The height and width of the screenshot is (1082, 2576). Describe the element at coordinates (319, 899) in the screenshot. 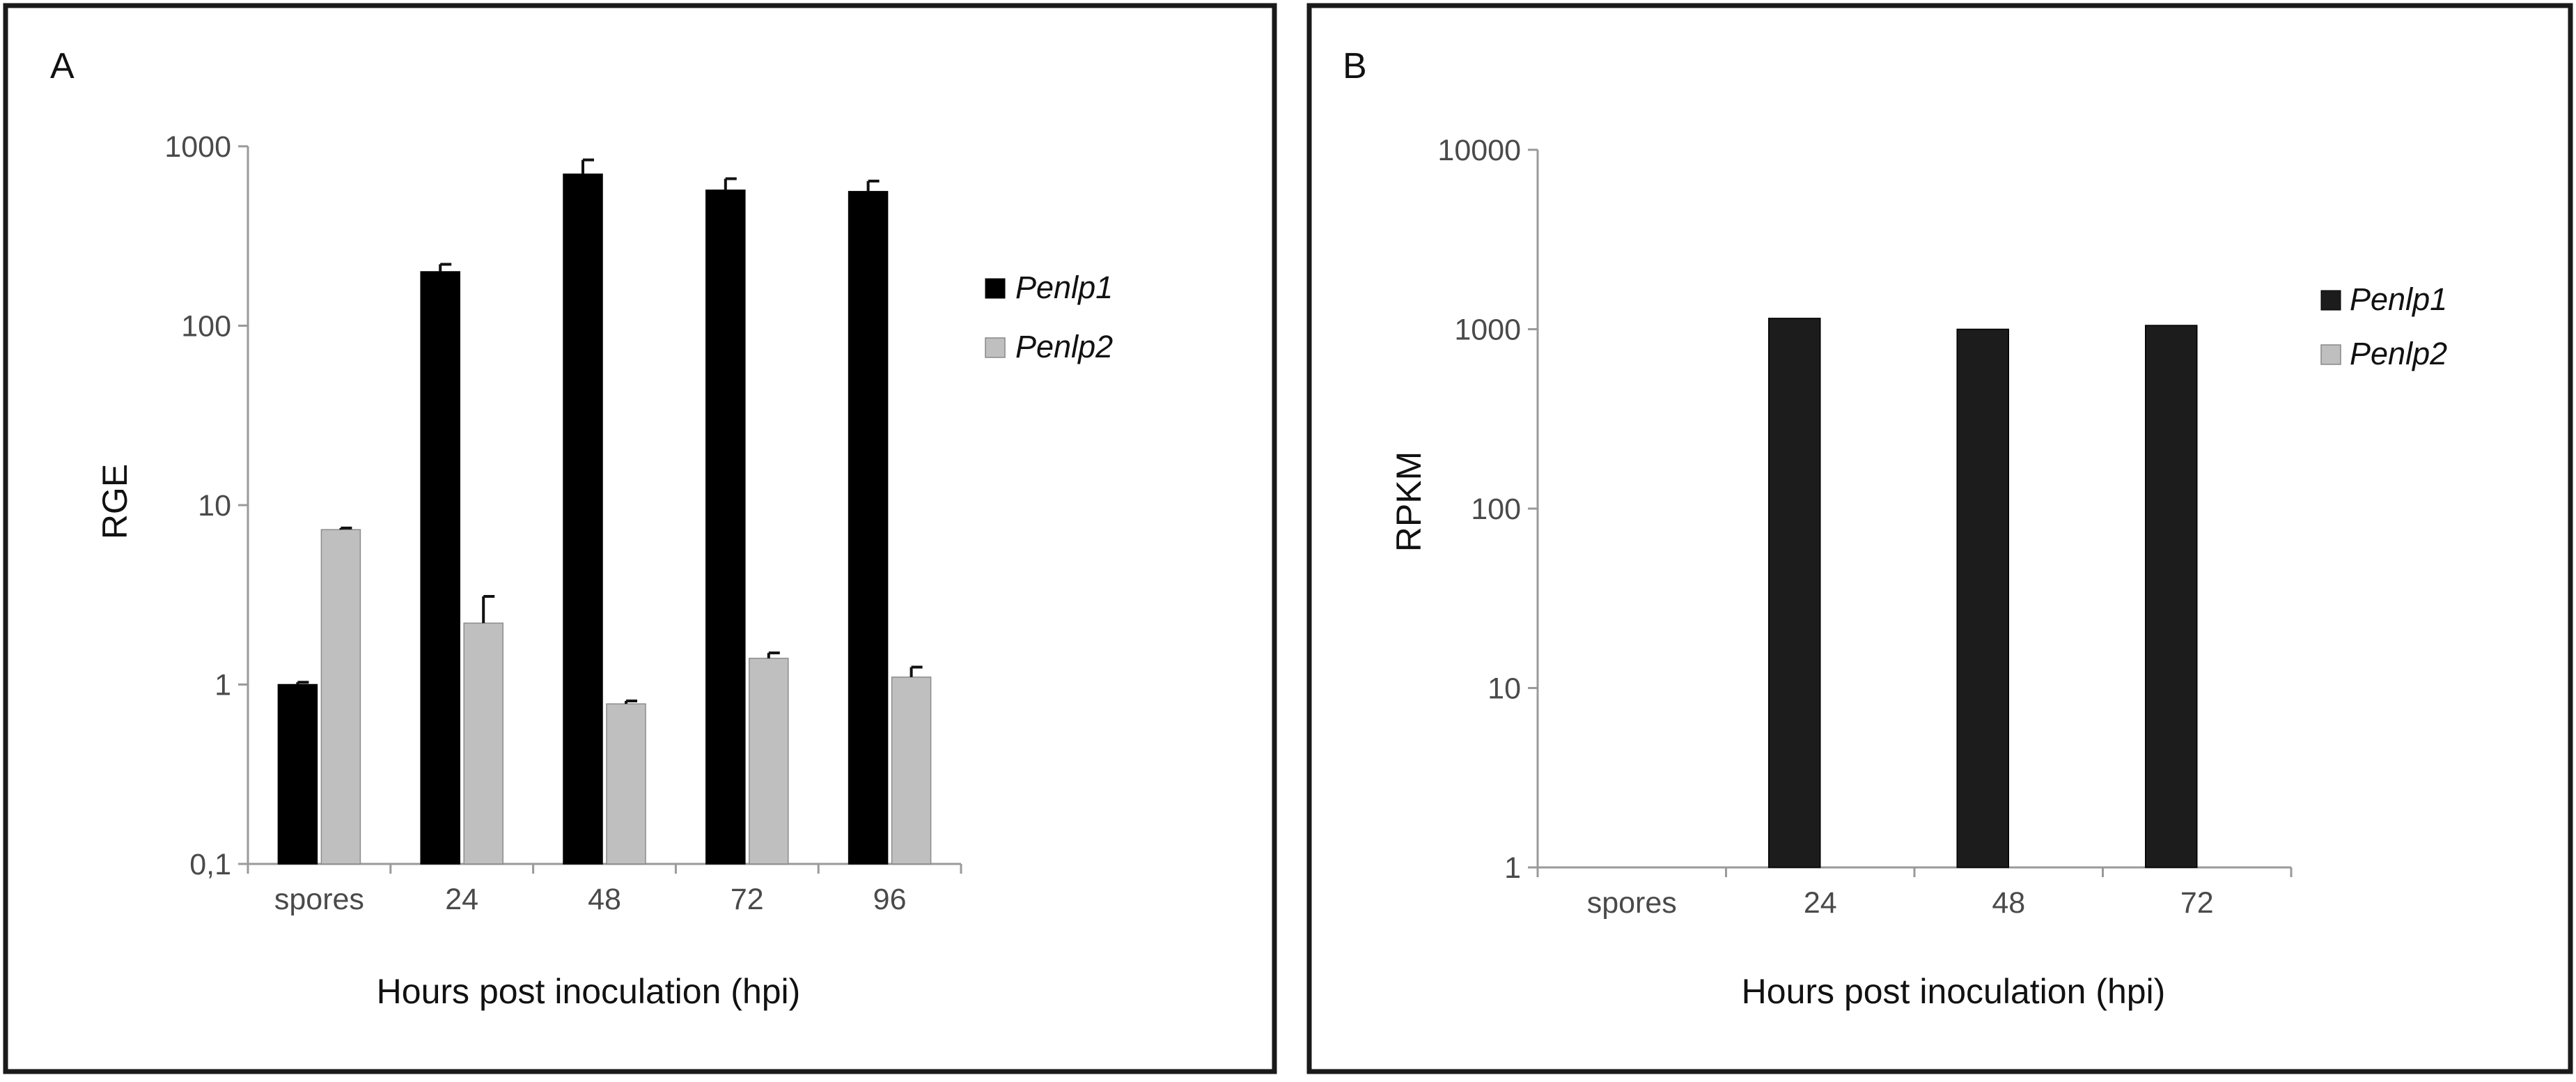

I see `chart-a-x-tick-label: spores` at that location.